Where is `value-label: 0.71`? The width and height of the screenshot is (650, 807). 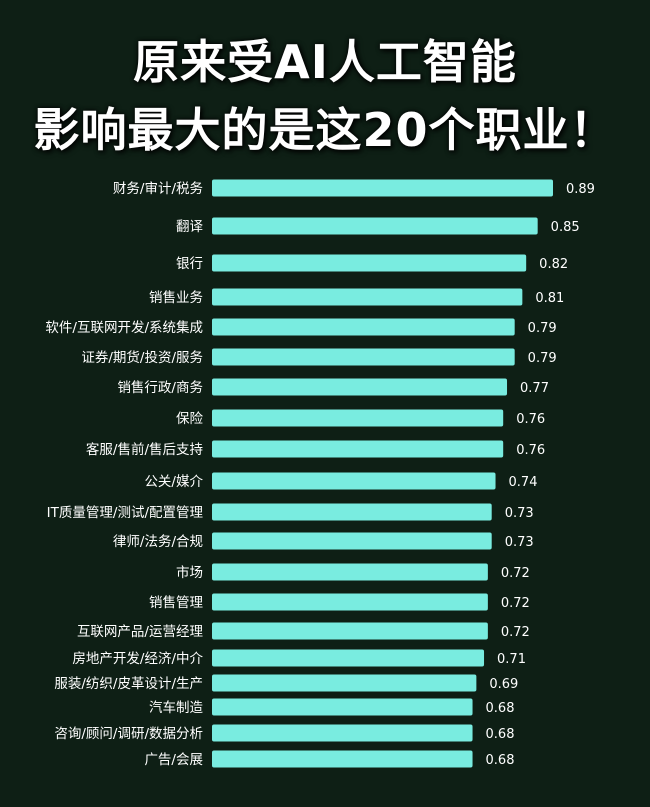
value-label: 0.71 is located at coordinates (511, 659).